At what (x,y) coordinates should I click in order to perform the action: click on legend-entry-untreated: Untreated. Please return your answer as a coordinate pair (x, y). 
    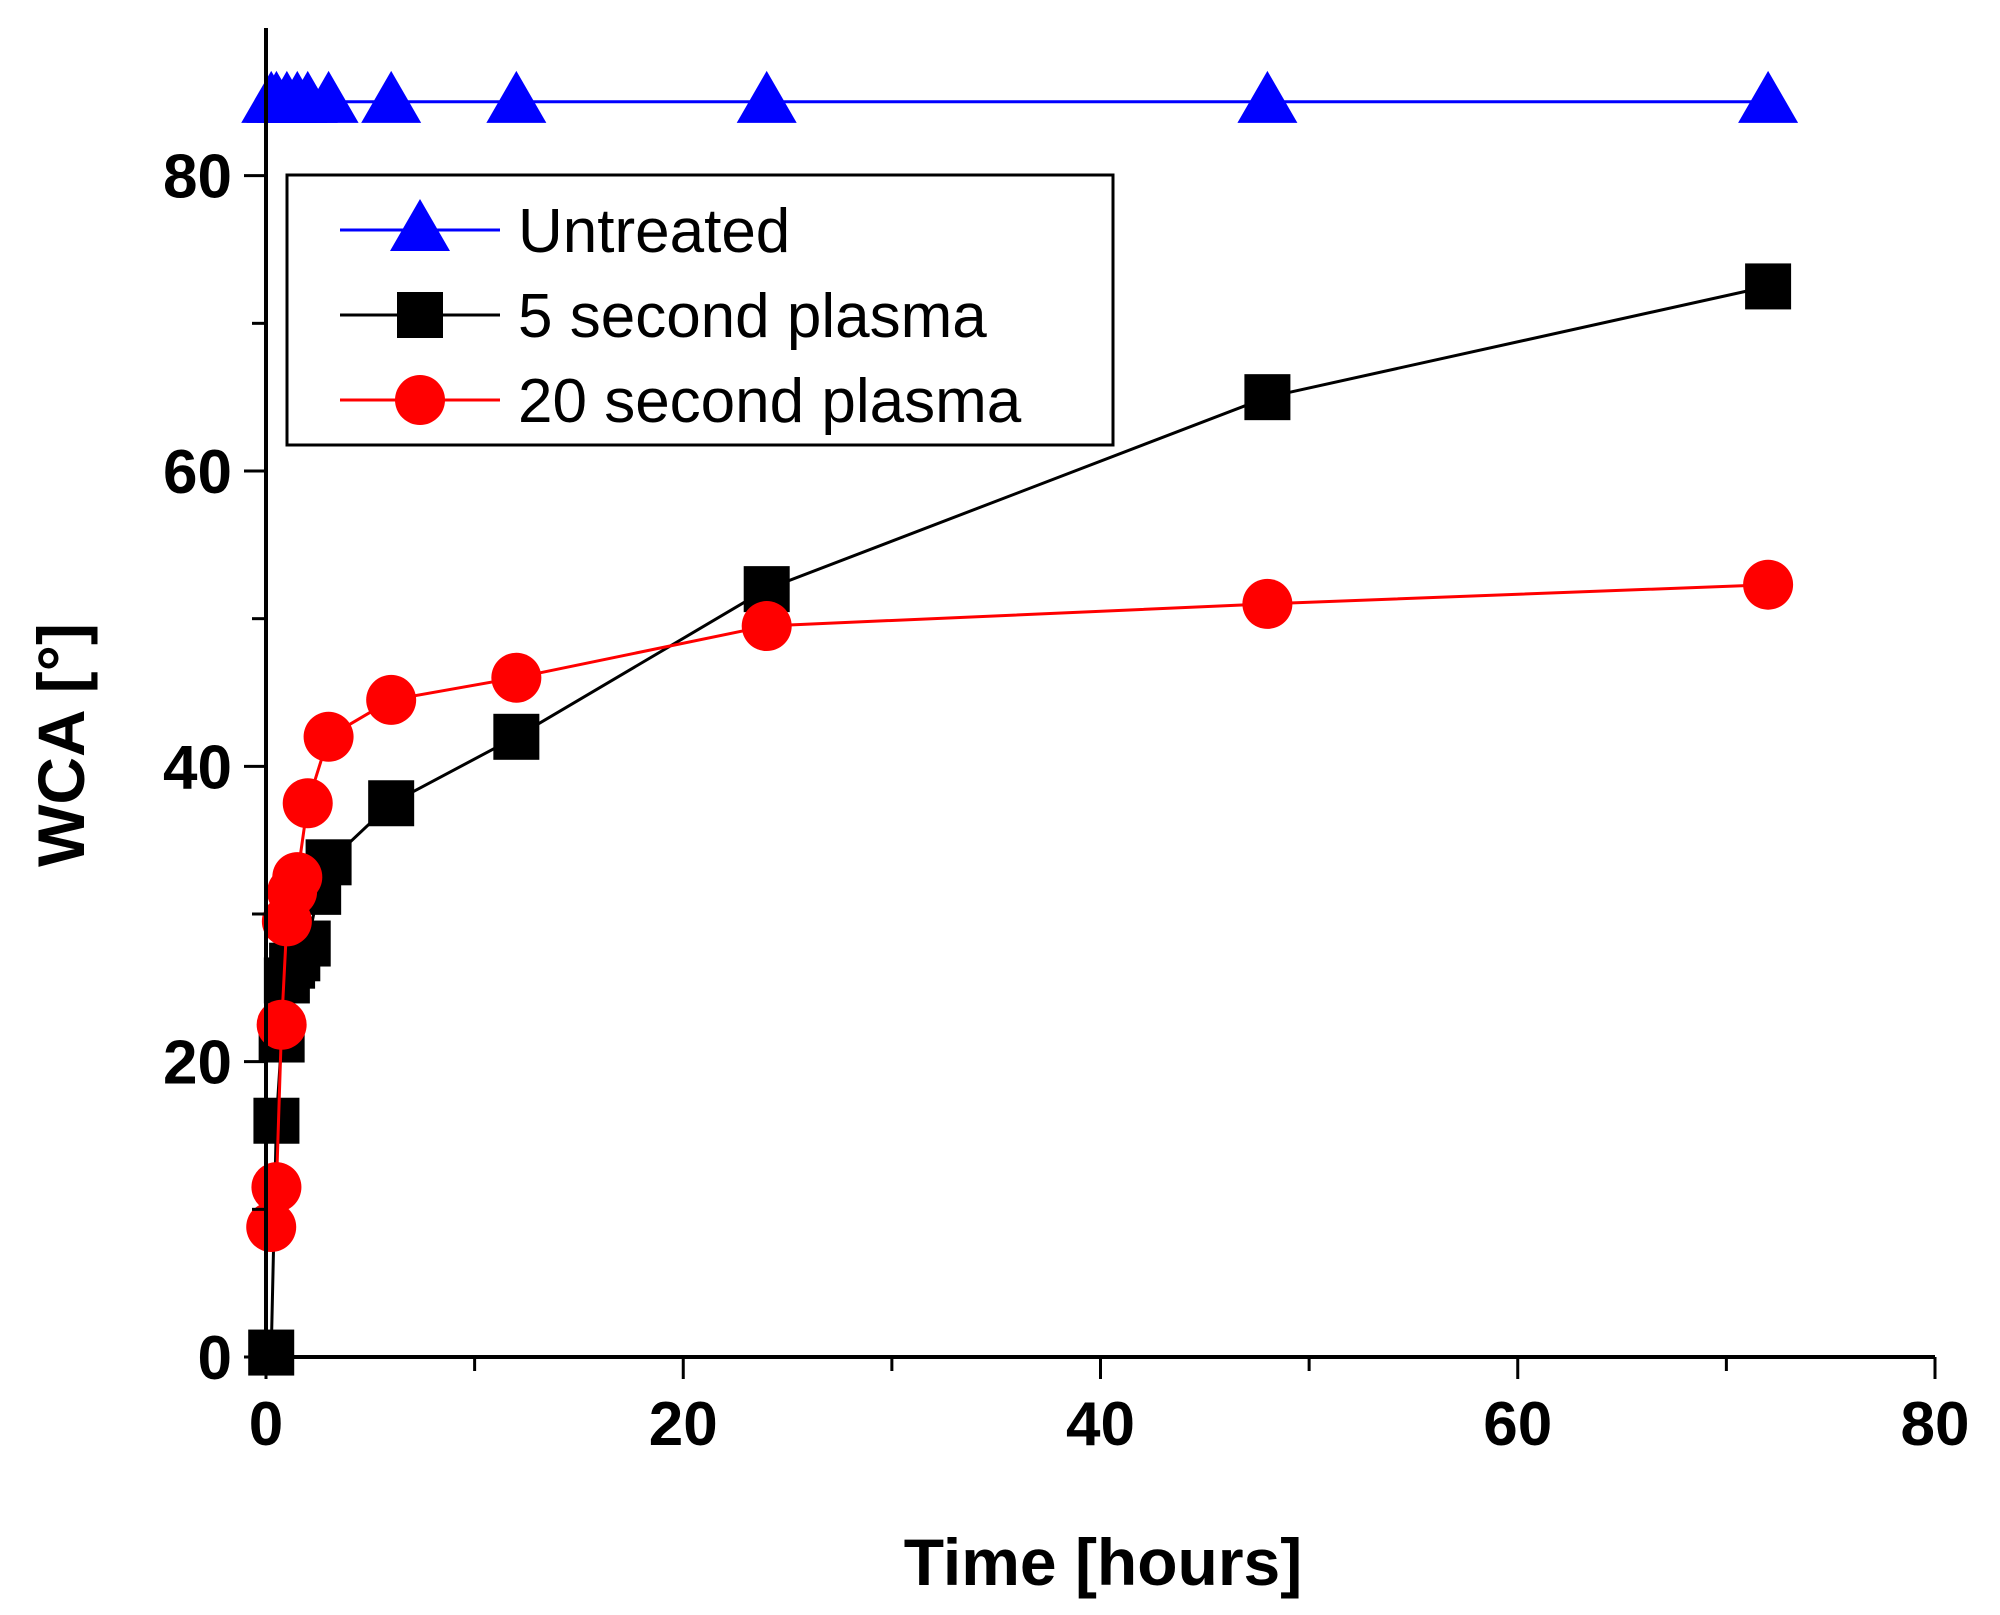
    Looking at the image, I should click on (565, 231).